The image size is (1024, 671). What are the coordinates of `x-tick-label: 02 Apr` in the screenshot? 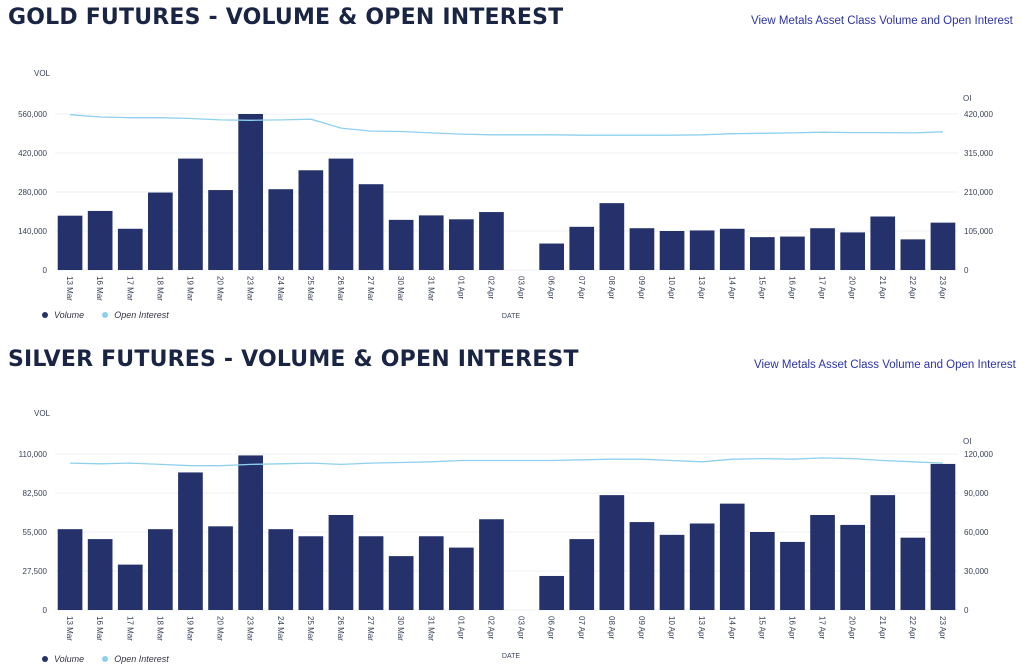 It's located at (491, 627).